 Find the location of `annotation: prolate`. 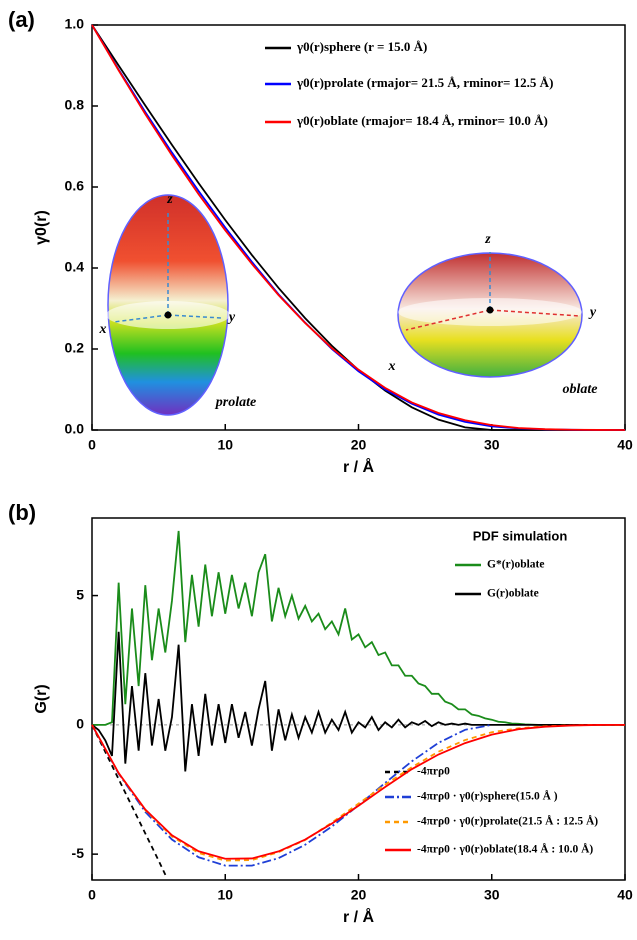

annotation: prolate is located at coordinates (235, 402).